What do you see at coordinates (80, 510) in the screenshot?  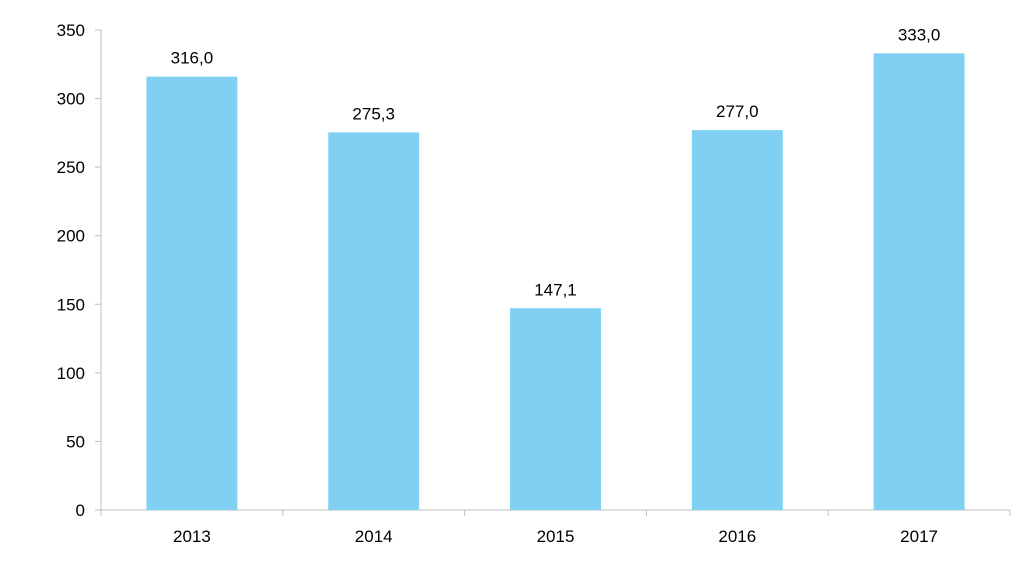 I see `y-tick-label: 0` at bounding box center [80, 510].